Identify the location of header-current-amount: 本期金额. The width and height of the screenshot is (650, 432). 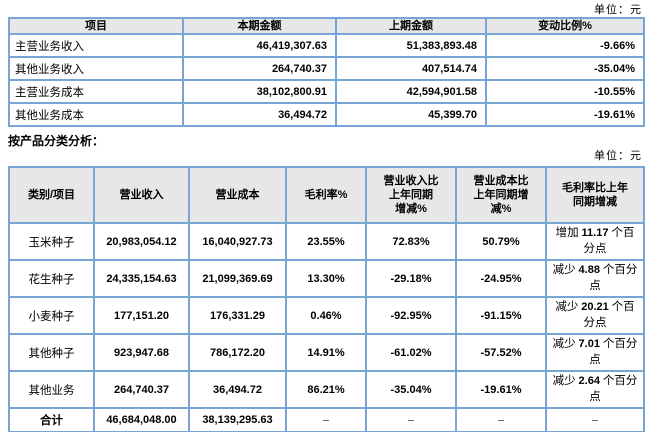
(259, 26).